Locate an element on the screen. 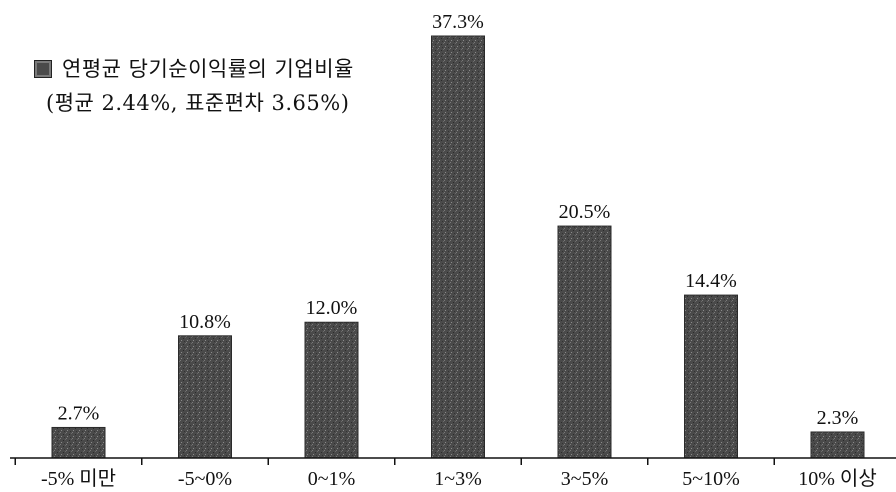  x-tick-labels: -5% 미만 -5~0% 0~1% 1~3% 3~5% 5~10% 10% 이상 is located at coordinates (459, 478).